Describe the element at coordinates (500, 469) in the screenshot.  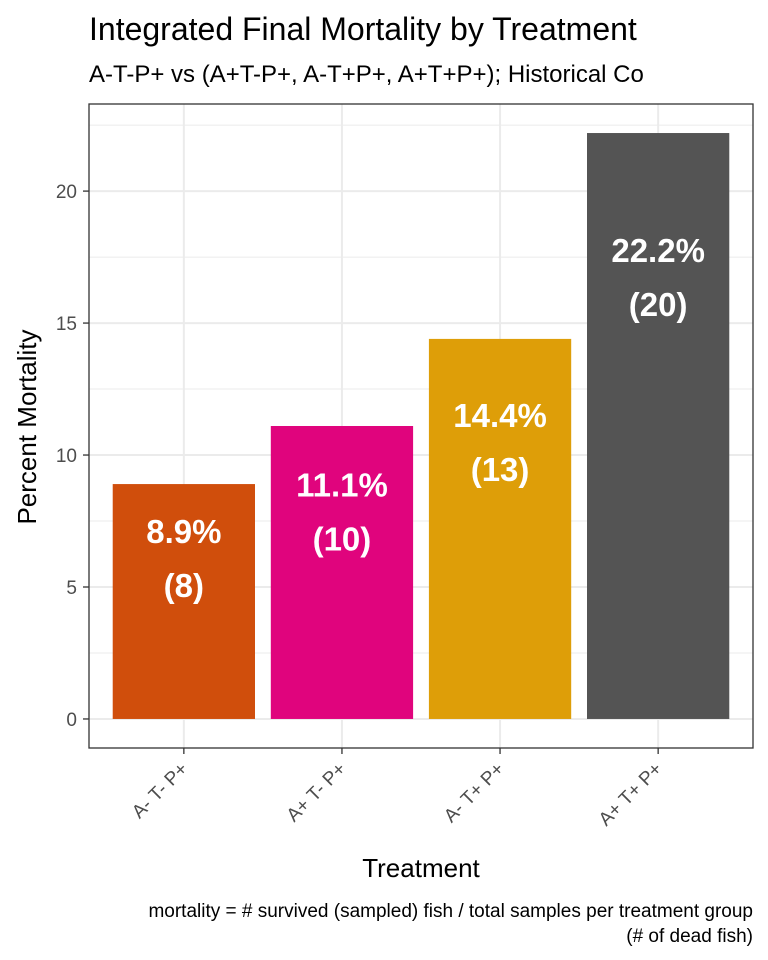
I see `bar-count-label: (13)` at that location.